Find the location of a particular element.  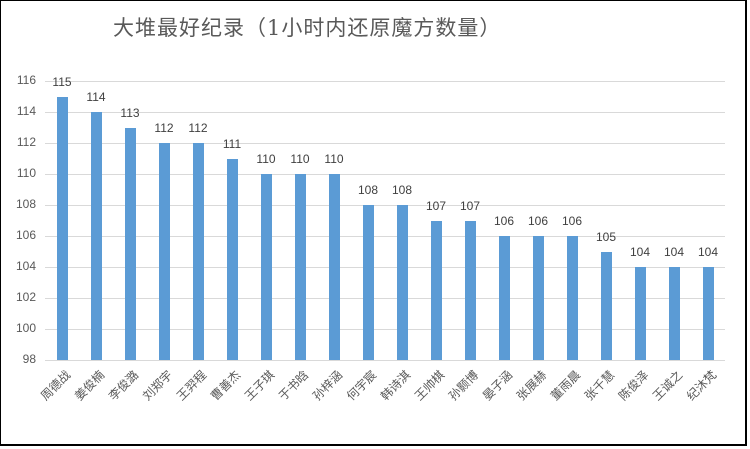

data-label: 105 is located at coordinates (606, 236).